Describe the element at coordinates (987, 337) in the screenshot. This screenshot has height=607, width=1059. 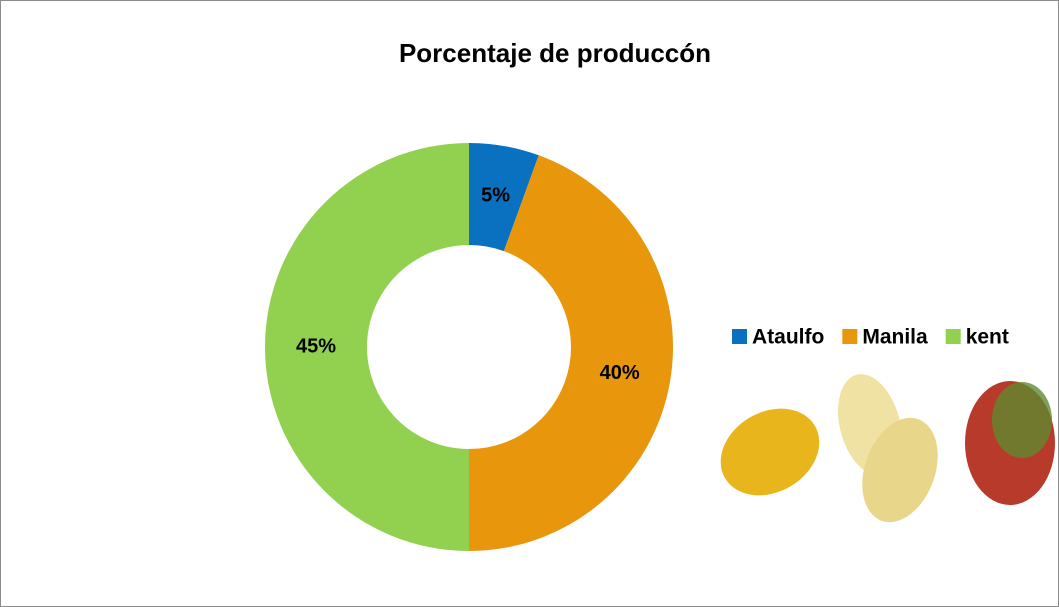
I see `legend-label: kent` at that location.